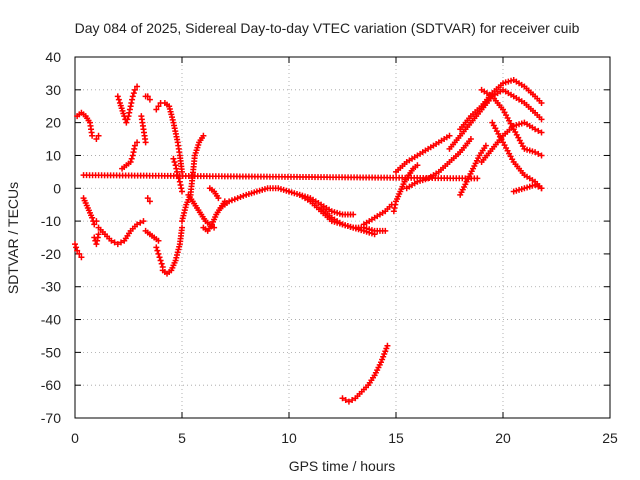 The image size is (640, 480). I want to click on y-tick-label: 0, so click(57, 188).